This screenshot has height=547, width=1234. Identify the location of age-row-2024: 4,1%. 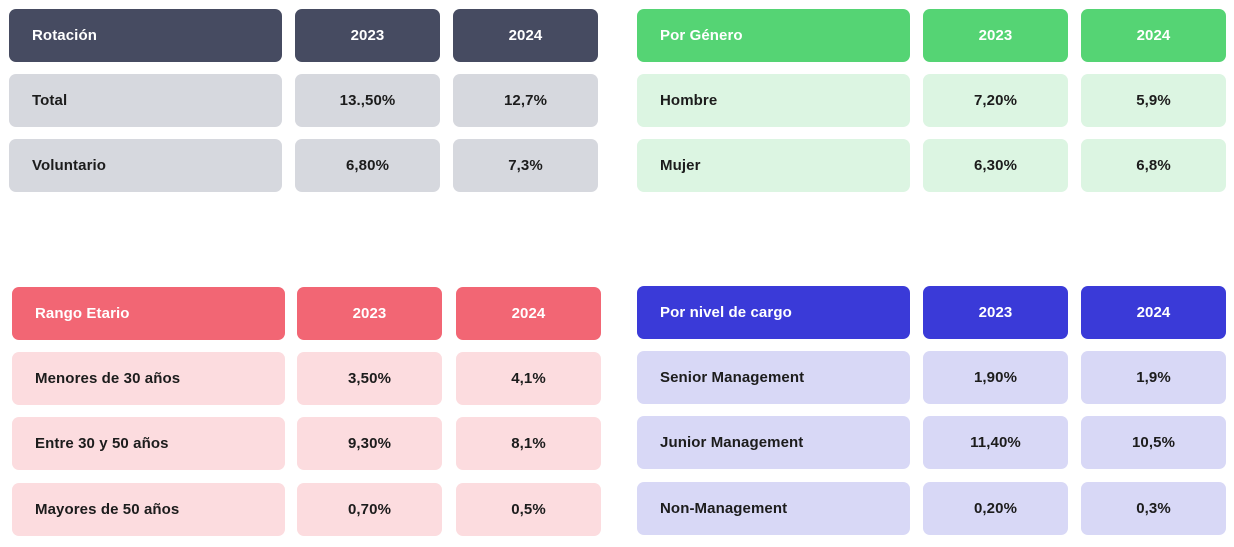
(528, 378).